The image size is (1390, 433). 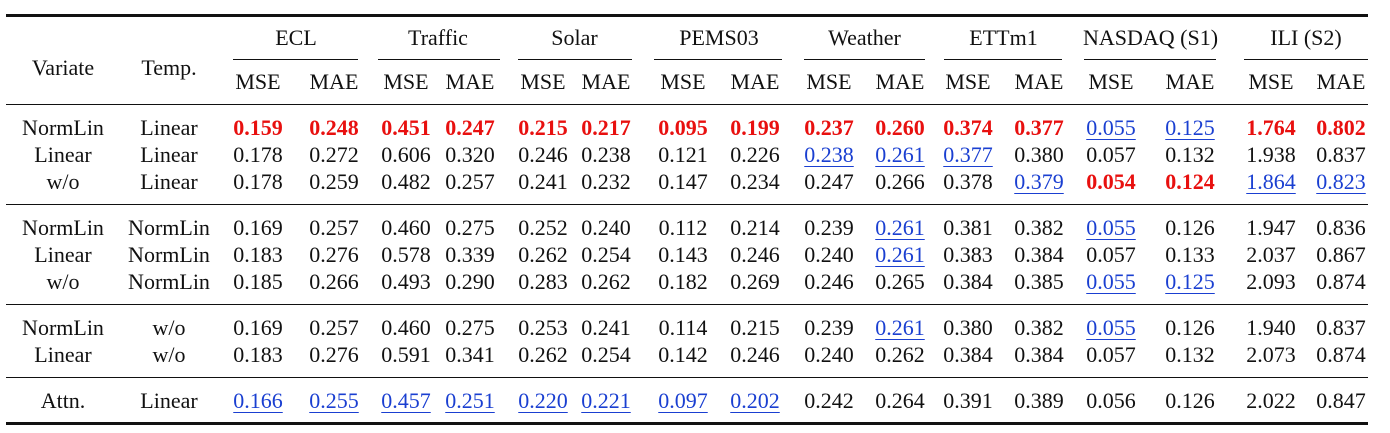 I want to click on metric-cell: 0.166, so click(x=258, y=400).